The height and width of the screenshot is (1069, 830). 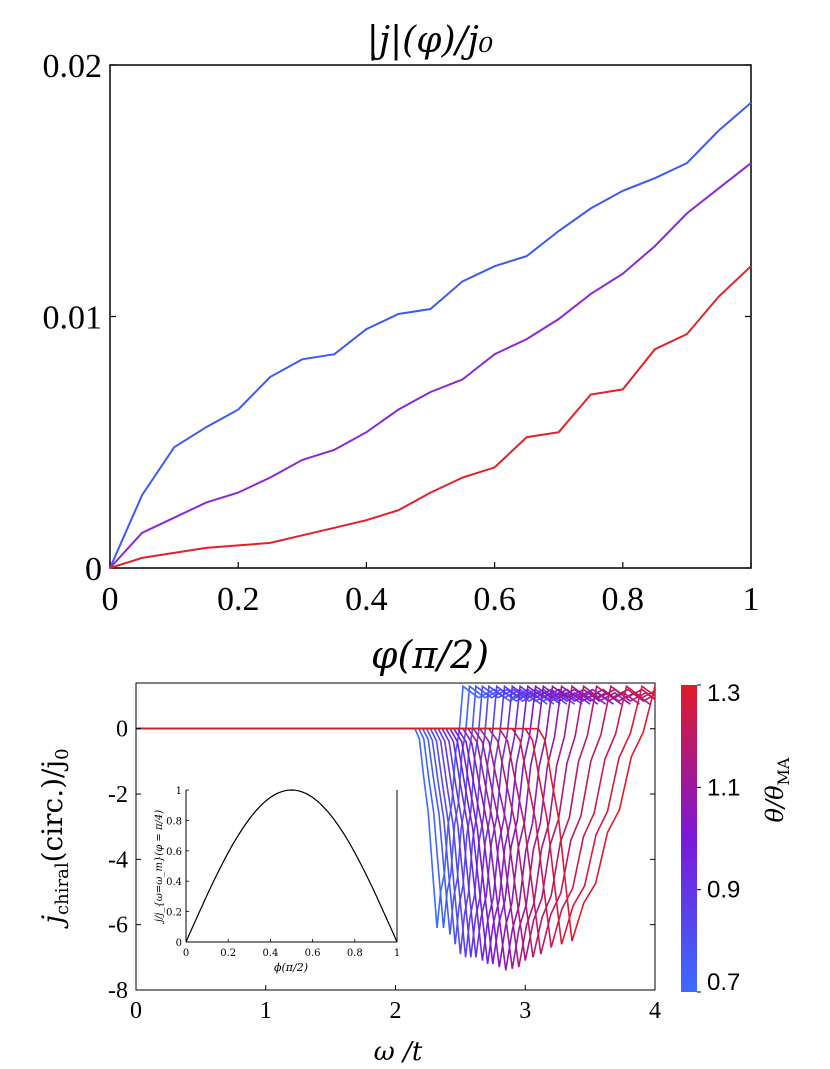 I want to click on bottom-chart-xticks: 0 1 2 3 4, so click(x=395, y=1004).